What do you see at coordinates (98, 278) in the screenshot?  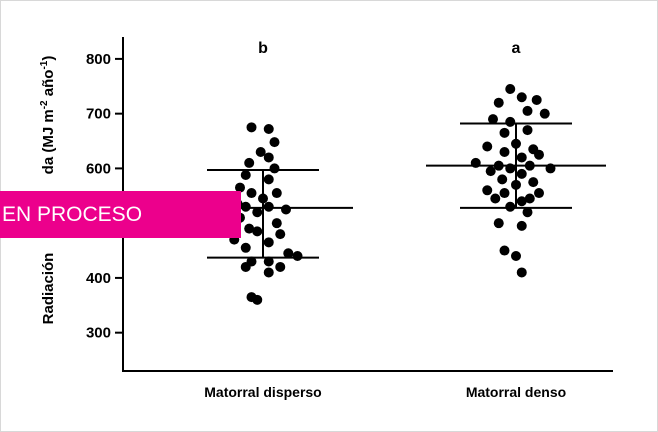 I see `y-tick-label: 400` at bounding box center [98, 278].